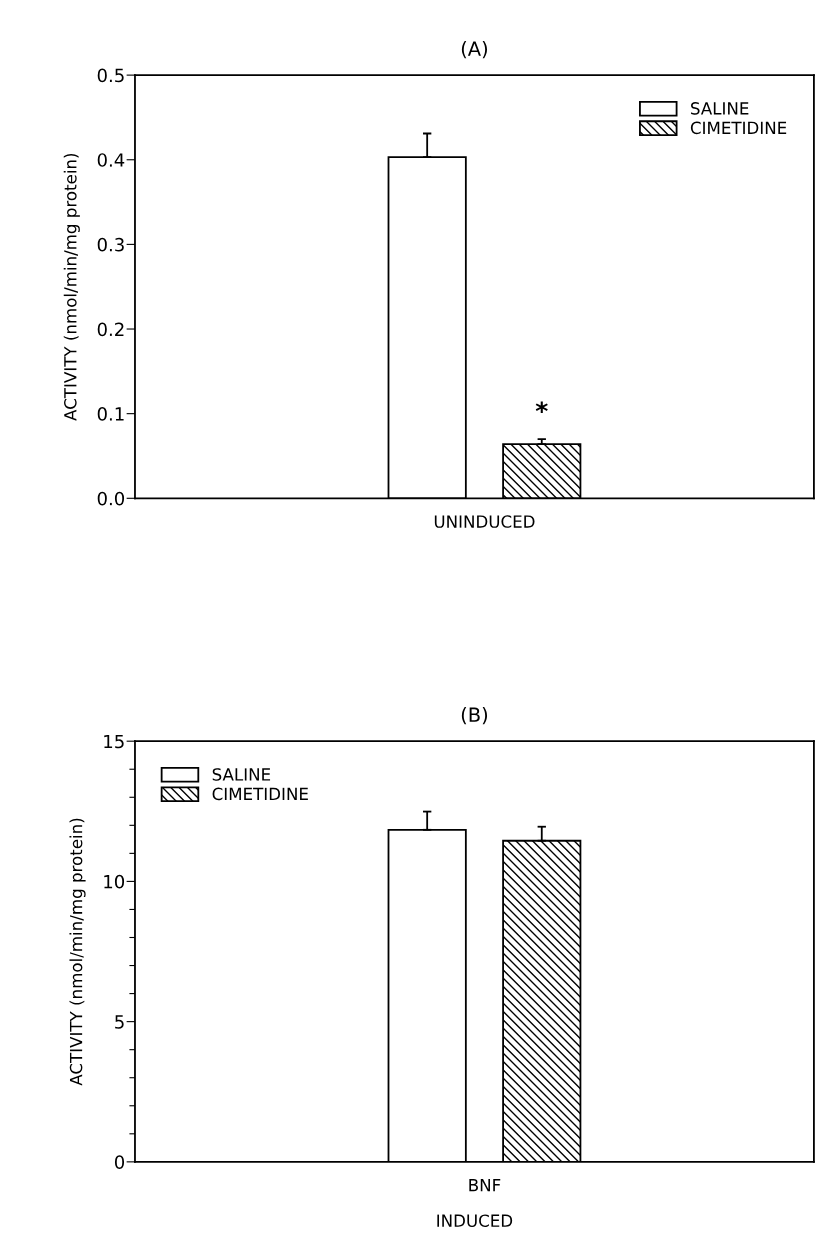  I want to click on y-tick-label: 0.2, so click(110, 329).